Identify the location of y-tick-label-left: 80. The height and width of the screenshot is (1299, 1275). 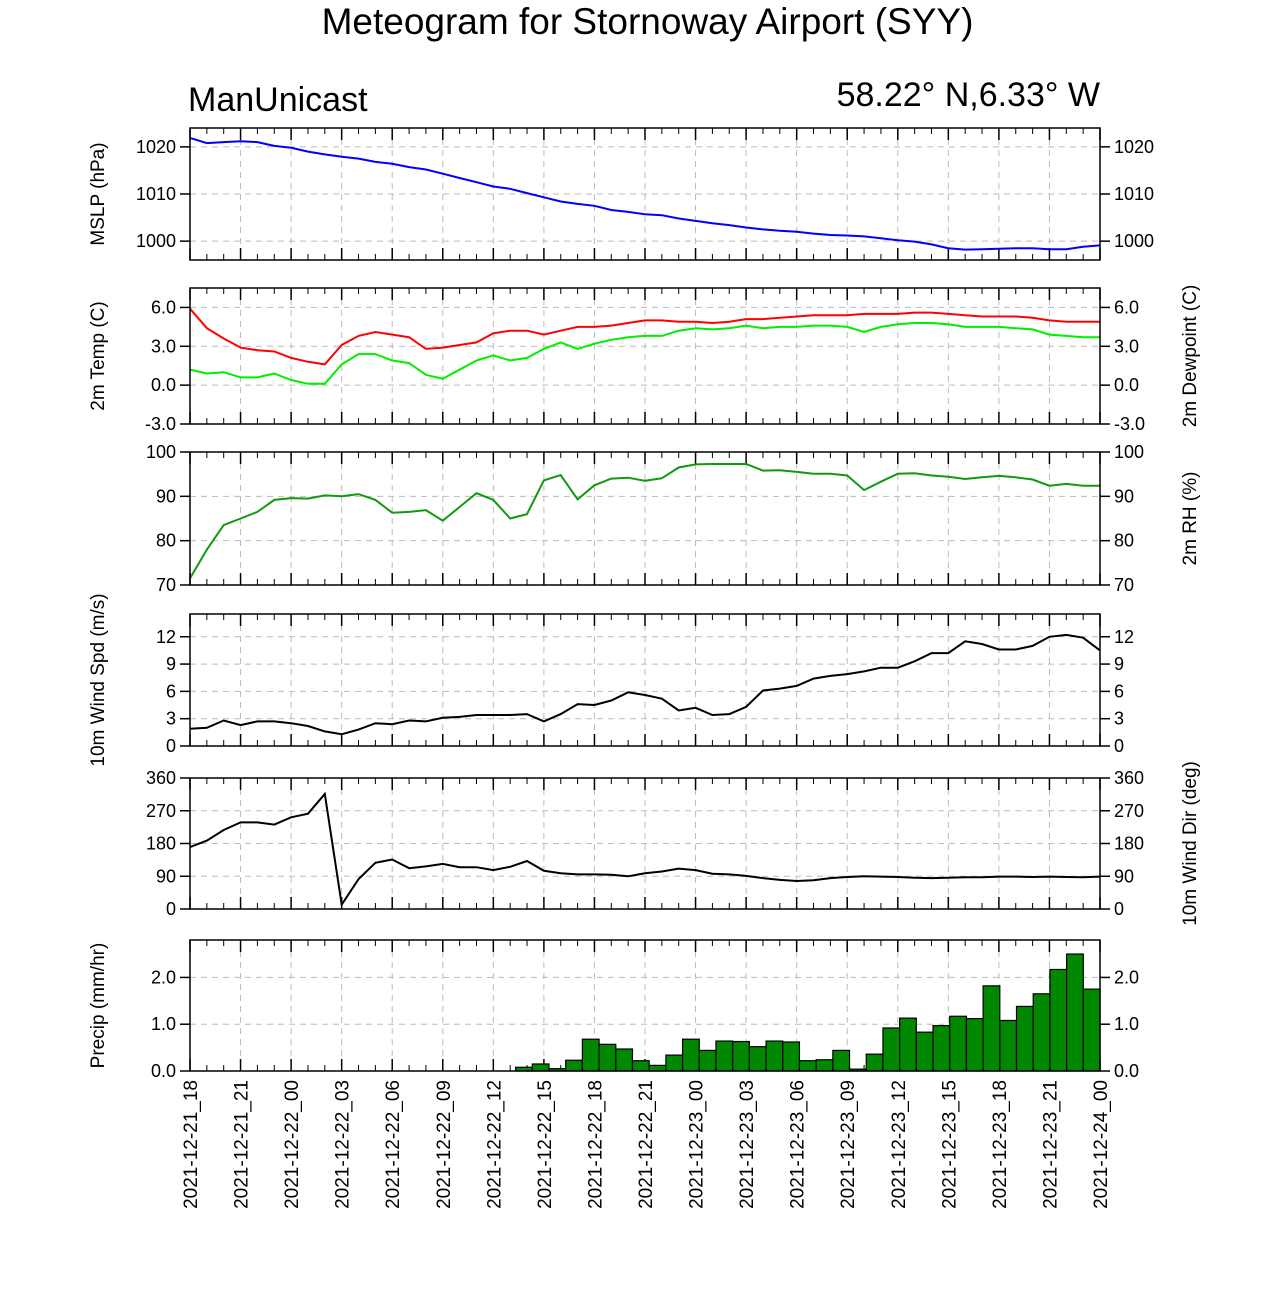
(166, 541).